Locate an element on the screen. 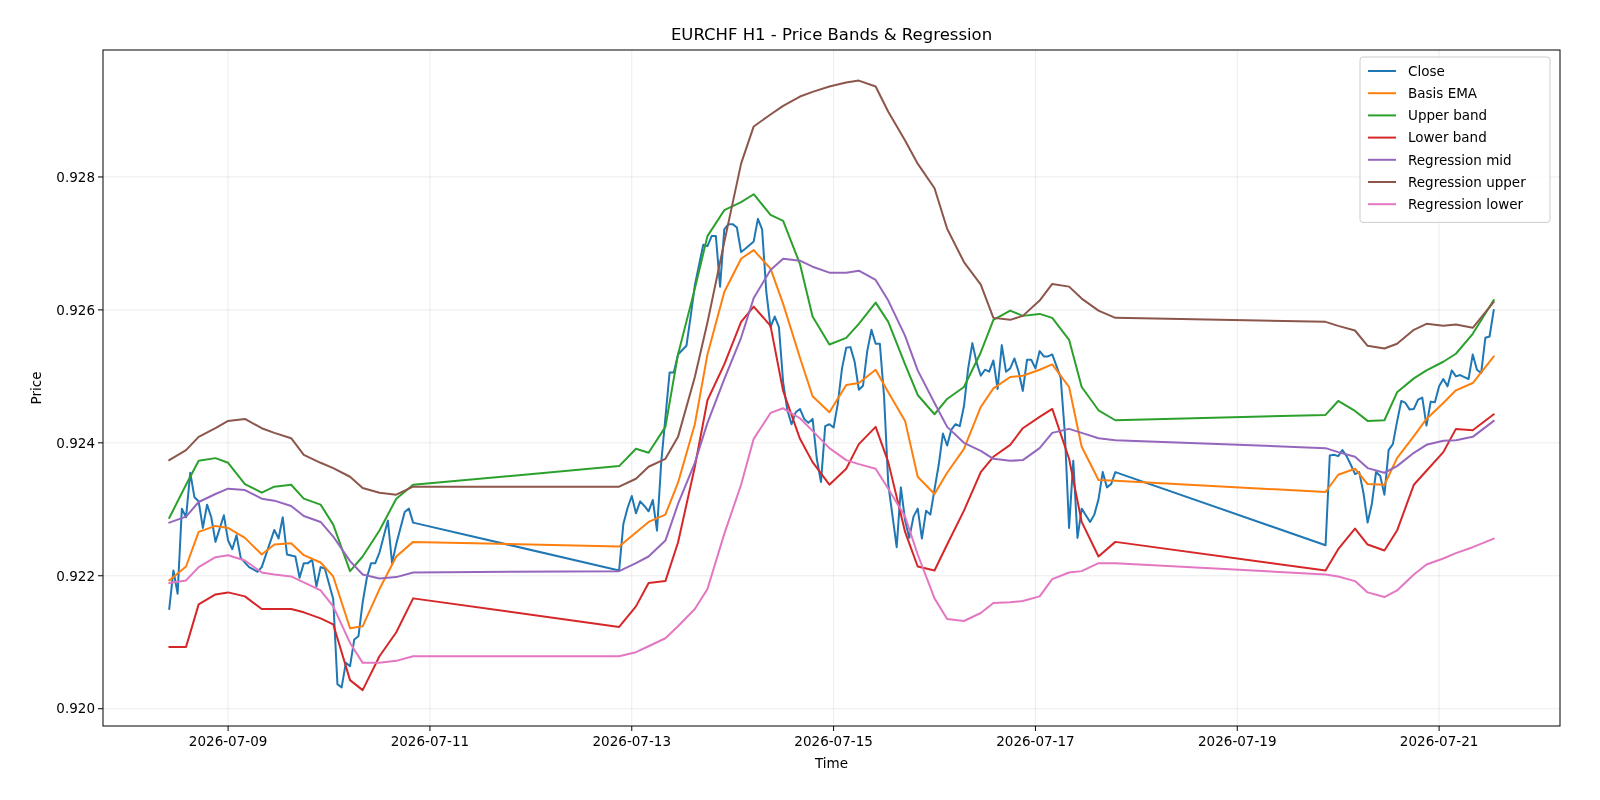 This screenshot has width=1600, height=800. y-tick-label: 0.926 is located at coordinates (75, 309).